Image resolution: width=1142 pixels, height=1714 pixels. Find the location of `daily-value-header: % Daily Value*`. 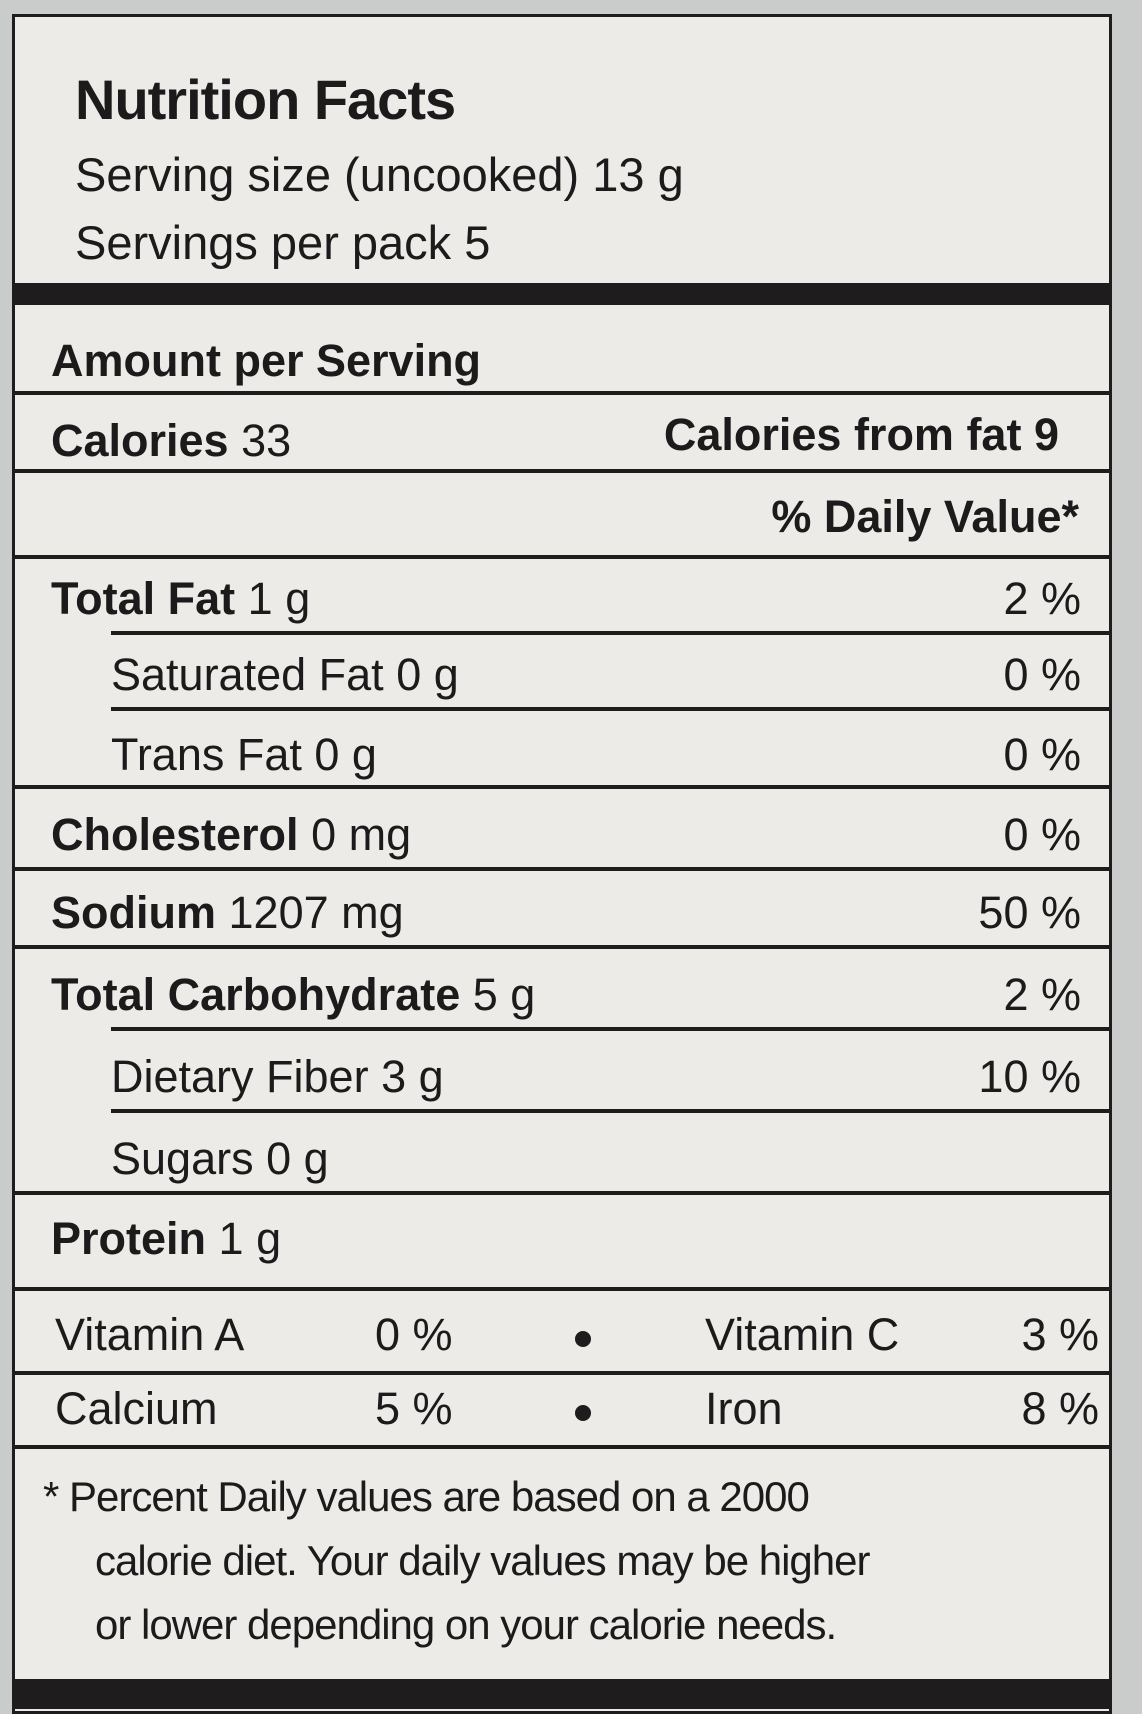

daily-value-header: % Daily Value* is located at coordinates (925, 516).